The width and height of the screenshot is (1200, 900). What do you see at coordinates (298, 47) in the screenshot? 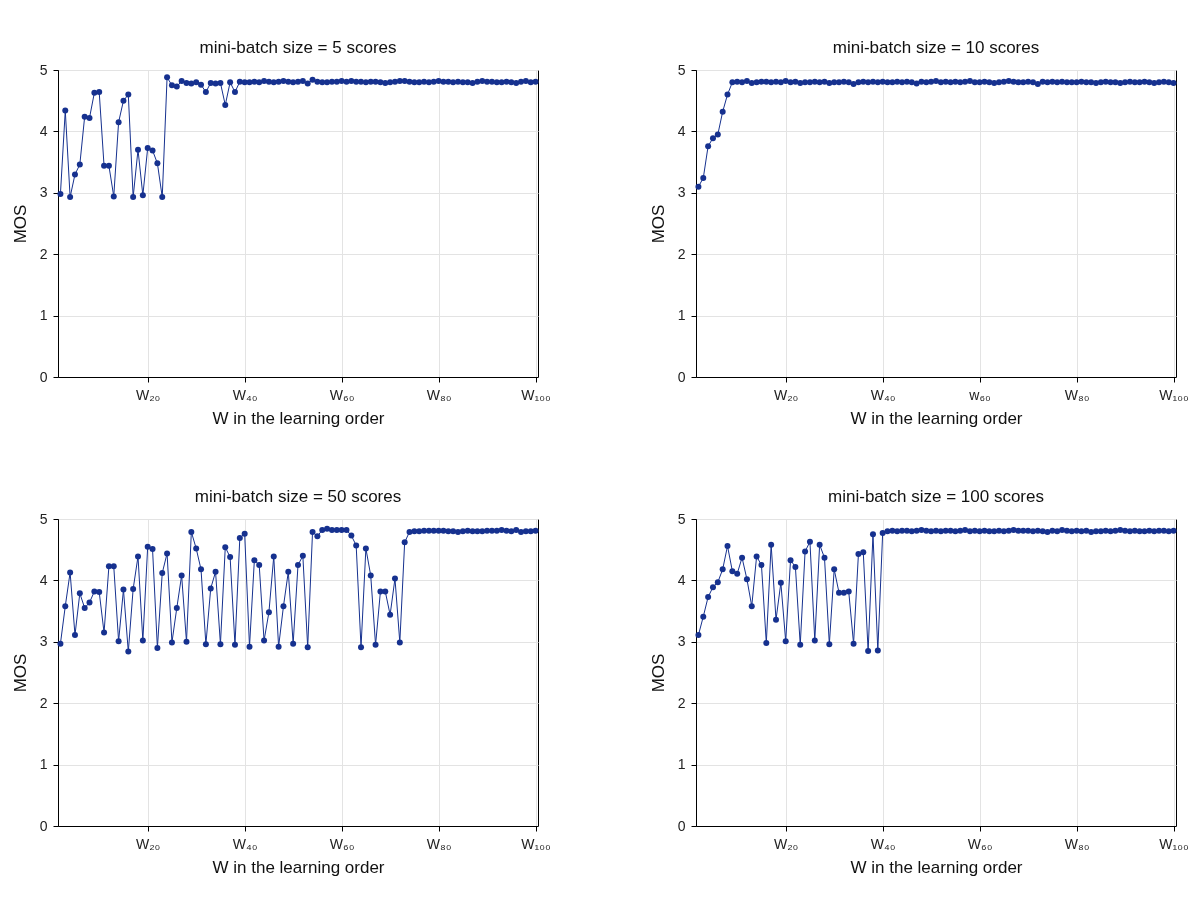
I see `chart-title: mini-batch size = 5 scores` at bounding box center [298, 47].